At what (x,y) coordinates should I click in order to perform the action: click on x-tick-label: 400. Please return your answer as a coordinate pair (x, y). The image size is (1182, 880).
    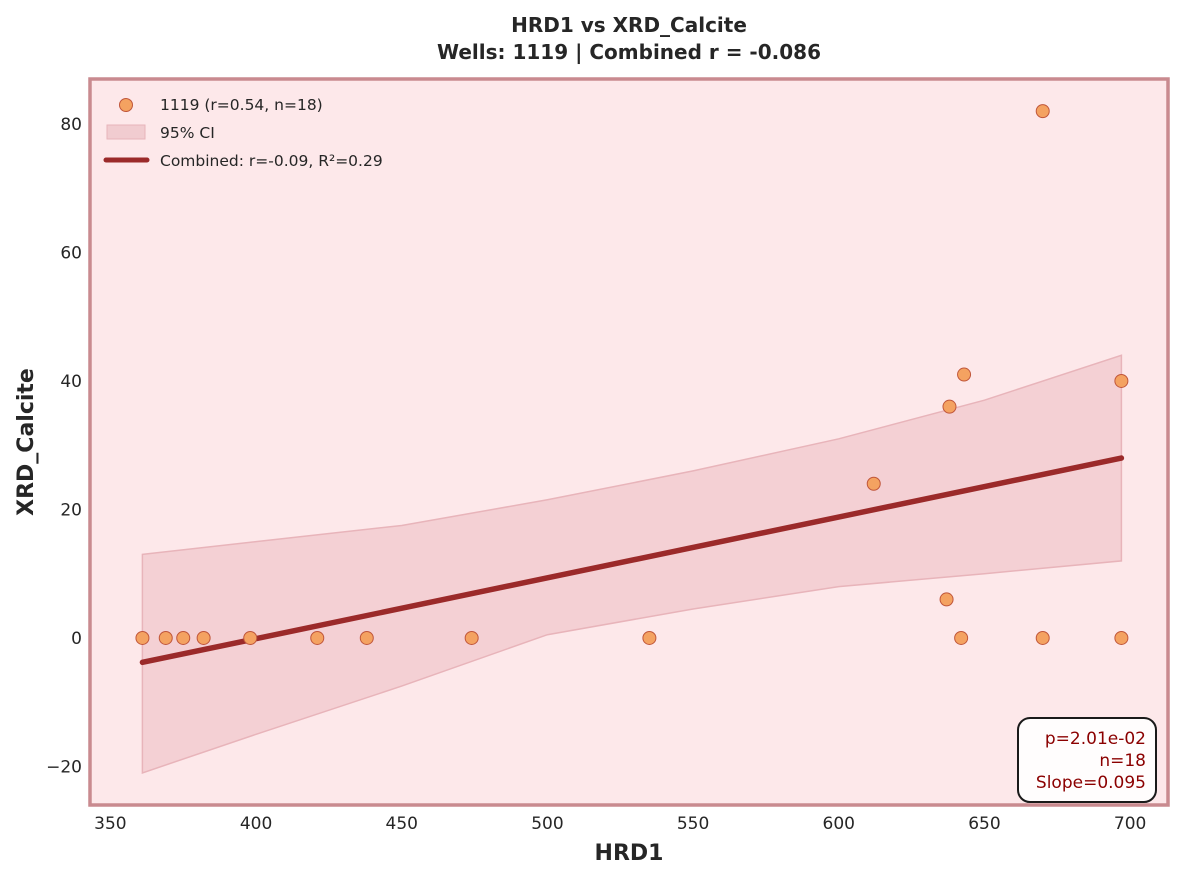
    Looking at the image, I should click on (256, 824).